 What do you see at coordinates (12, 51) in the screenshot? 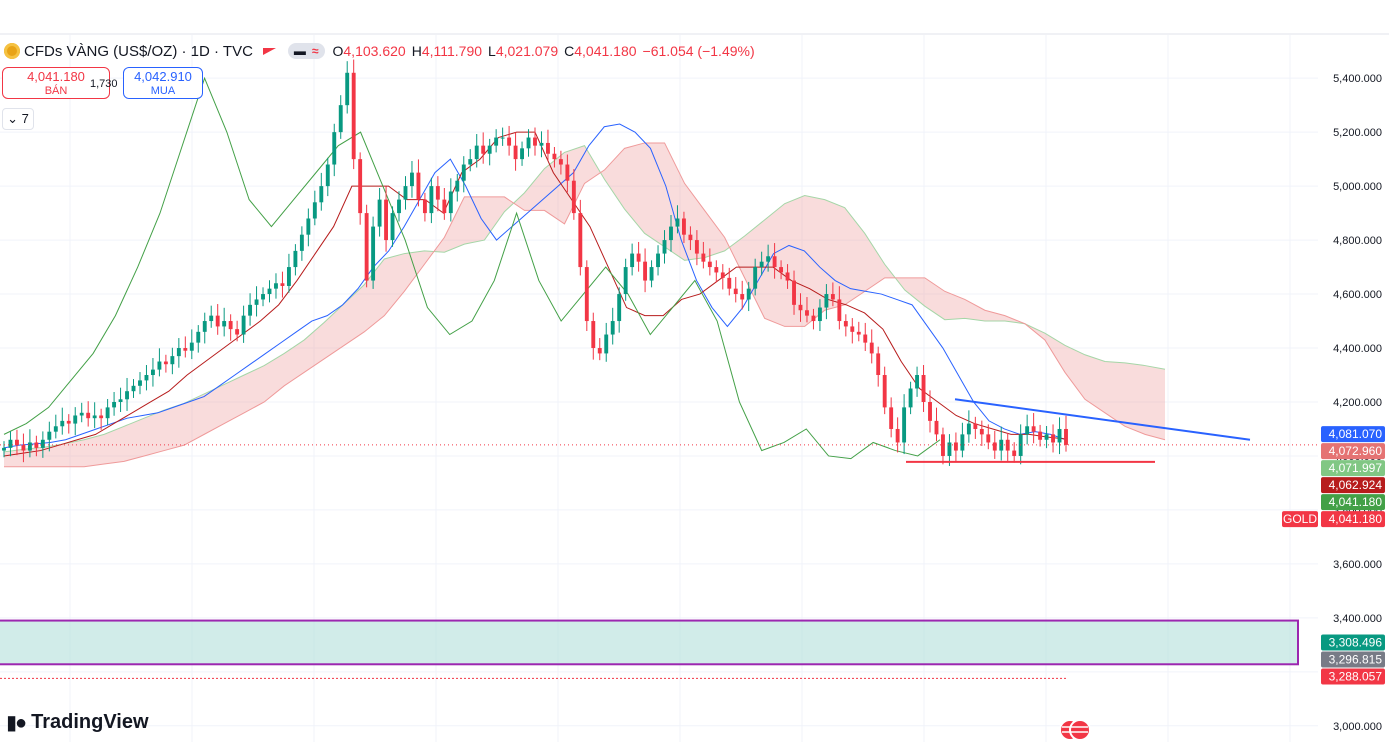
I see `gold-coin-icon` at bounding box center [12, 51].